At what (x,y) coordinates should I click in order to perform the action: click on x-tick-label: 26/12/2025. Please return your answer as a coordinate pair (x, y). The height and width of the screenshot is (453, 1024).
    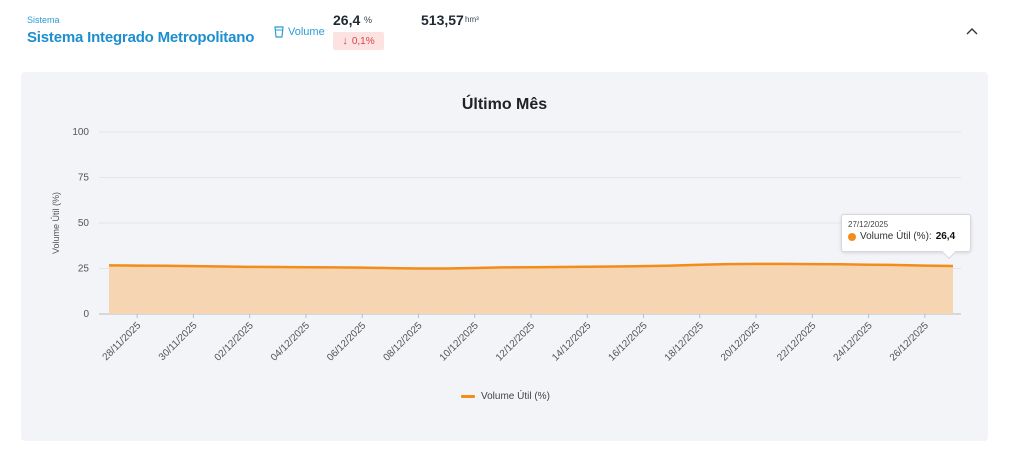
    Looking at the image, I should click on (909, 341).